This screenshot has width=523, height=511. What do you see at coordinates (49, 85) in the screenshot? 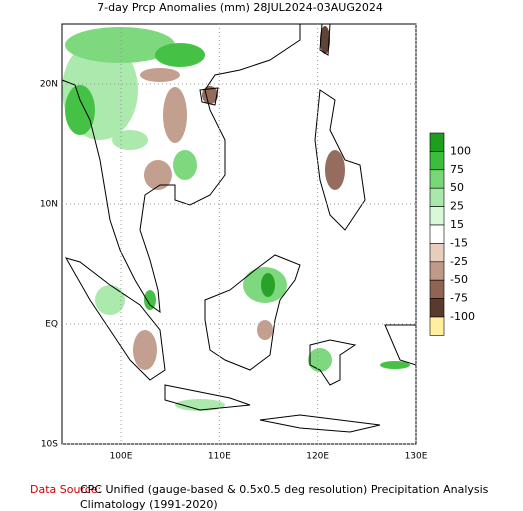
I see `y-tick-label: 20N` at bounding box center [49, 85].